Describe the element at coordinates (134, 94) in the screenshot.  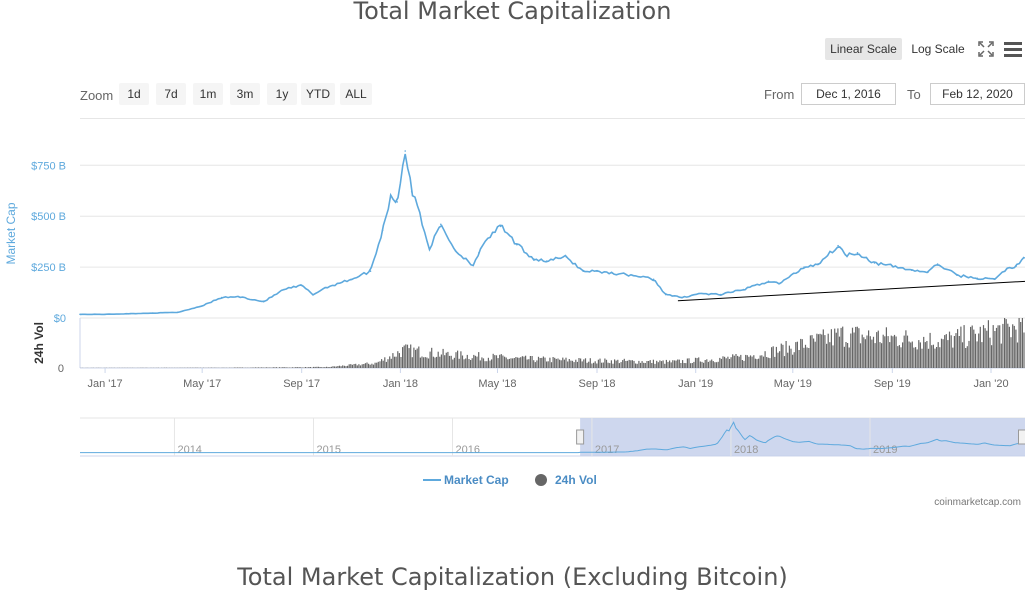
I see `zoom-1d-button: 1d` at that location.